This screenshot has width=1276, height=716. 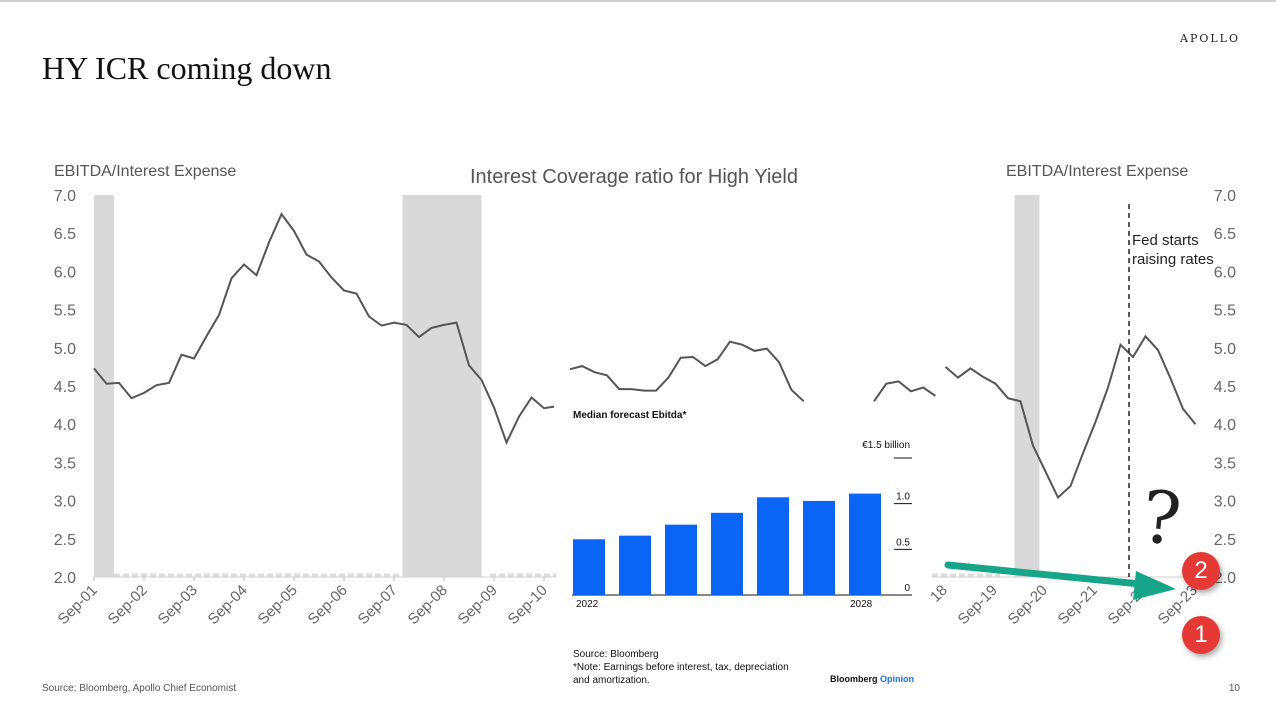 What do you see at coordinates (65, 196) in the screenshot?
I see `y-tick-left-7.0: 7.0` at bounding box center [65, 196].